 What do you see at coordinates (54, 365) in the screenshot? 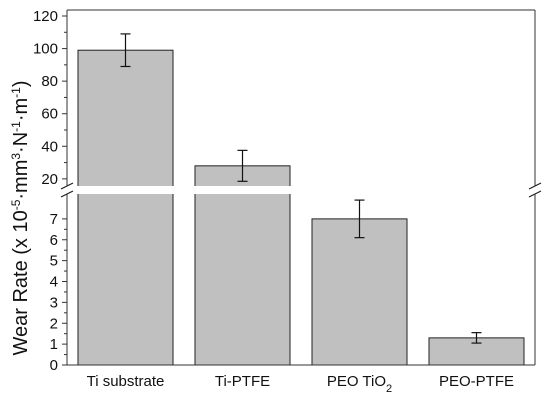
I see `y-tick-label-lower-0: 0` at bounding box center [54, 365].